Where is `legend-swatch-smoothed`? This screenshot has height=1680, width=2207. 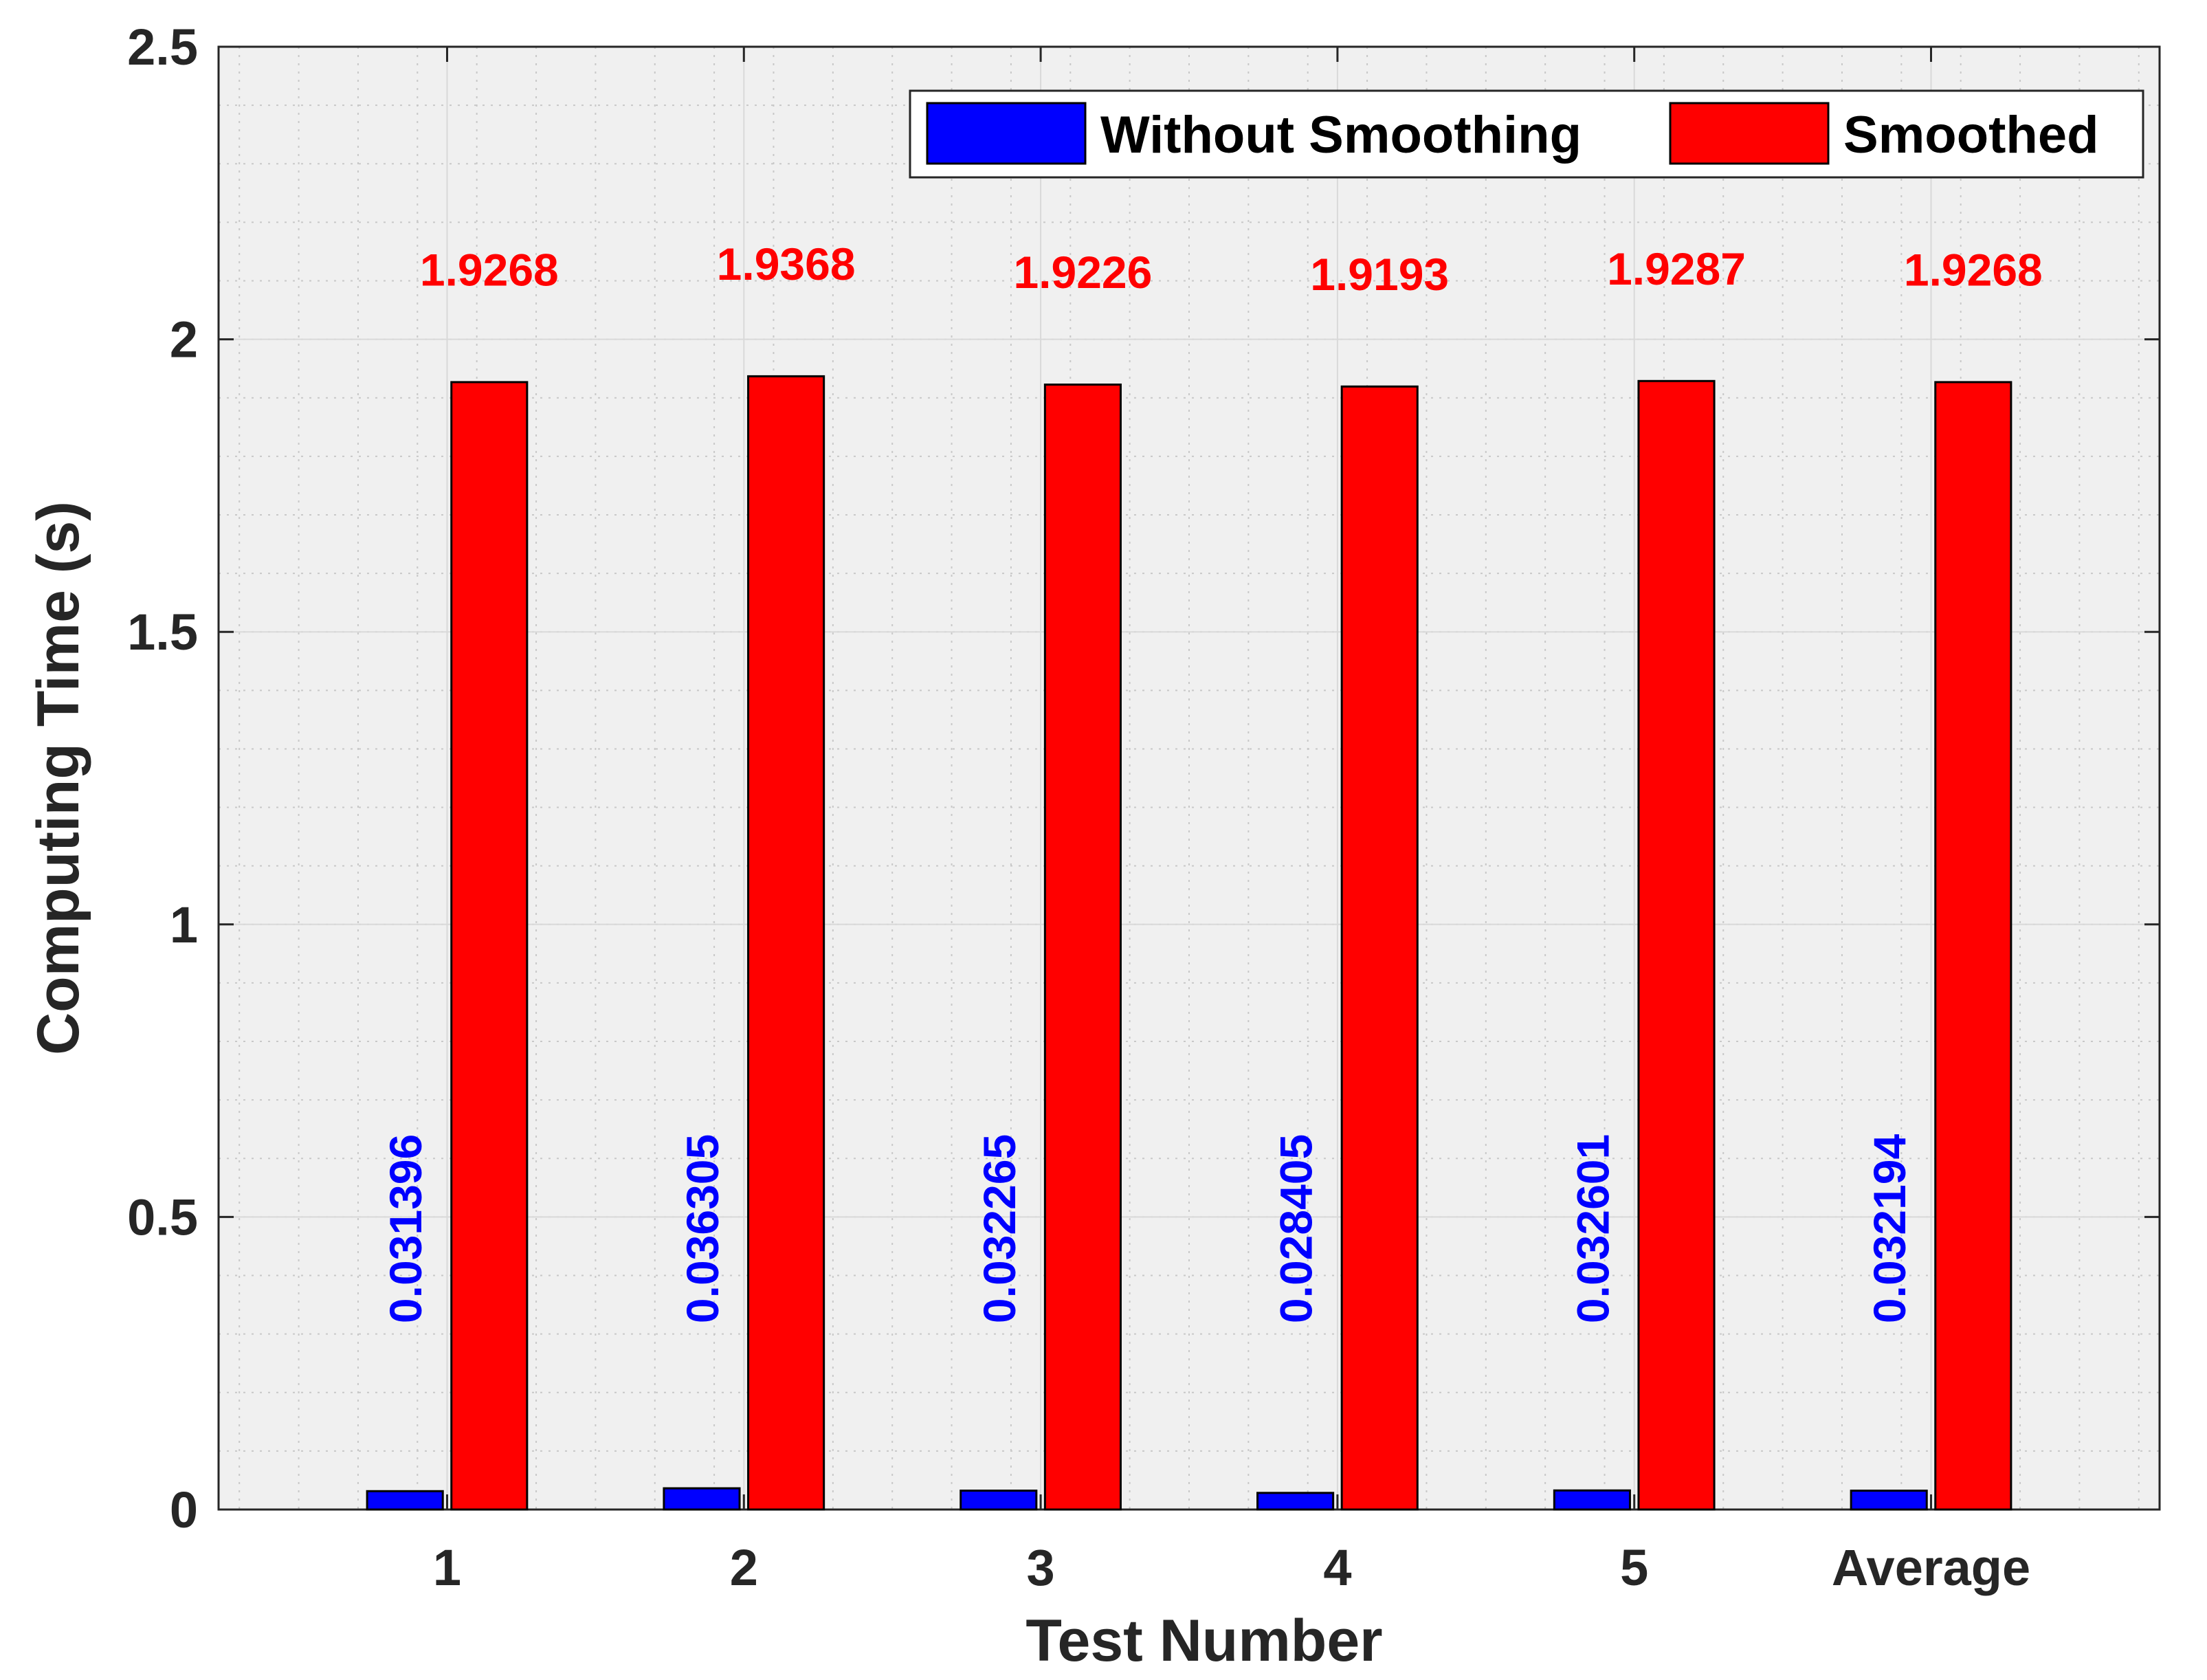 legend-swatch-smoothed is located at coordinates (1749, 133).